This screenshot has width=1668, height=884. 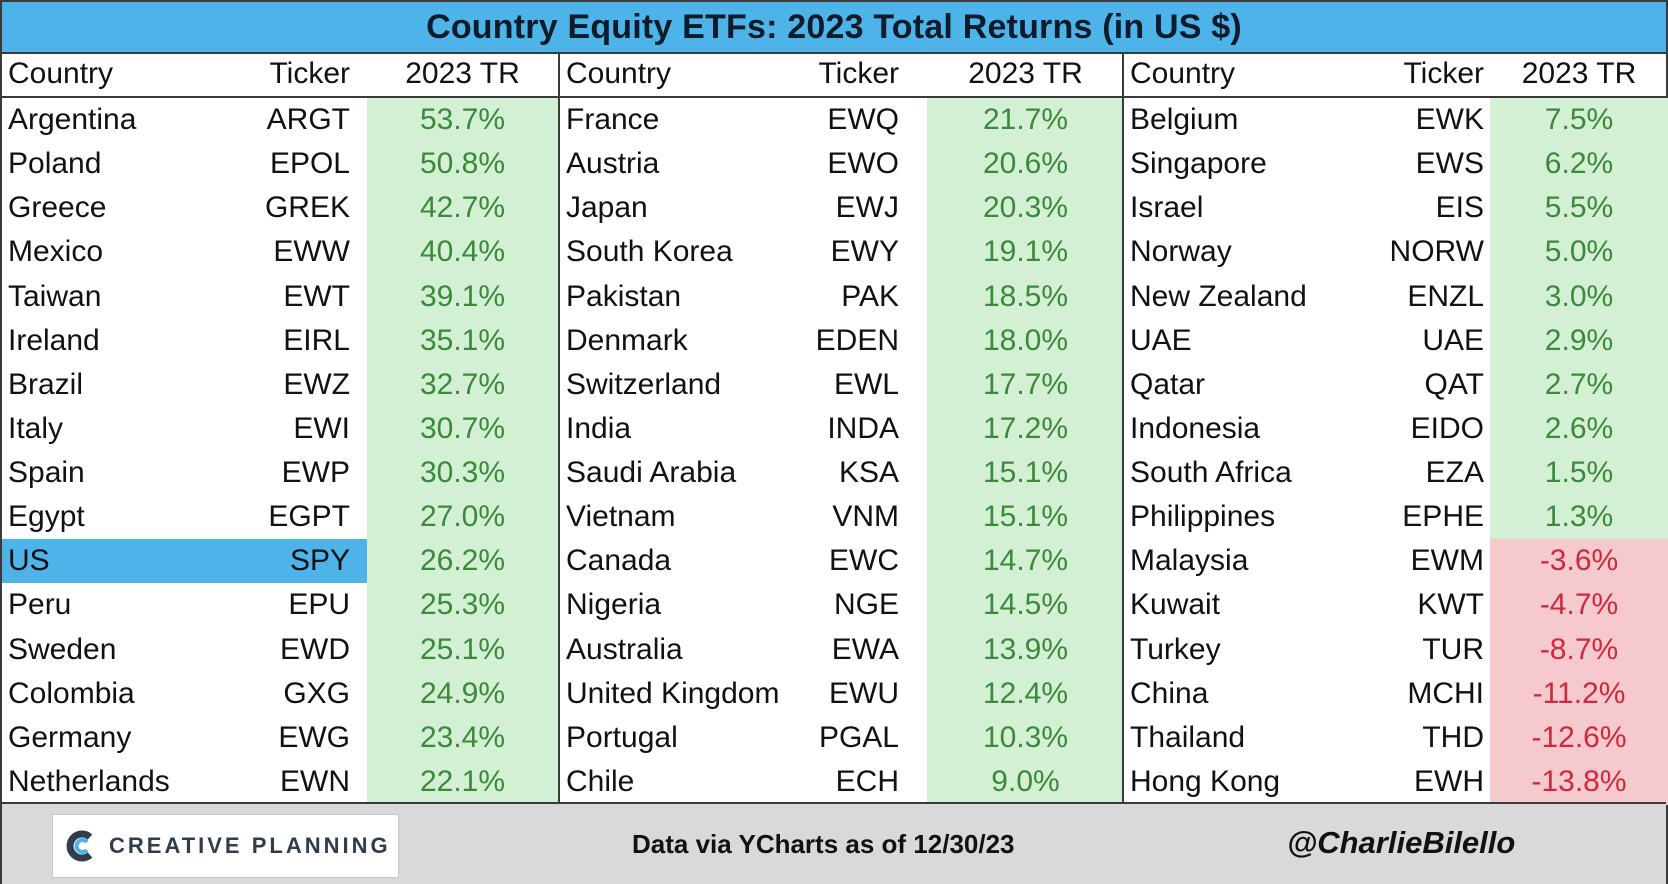 I want to click on header-country: Country, so click(x=619, y=73).